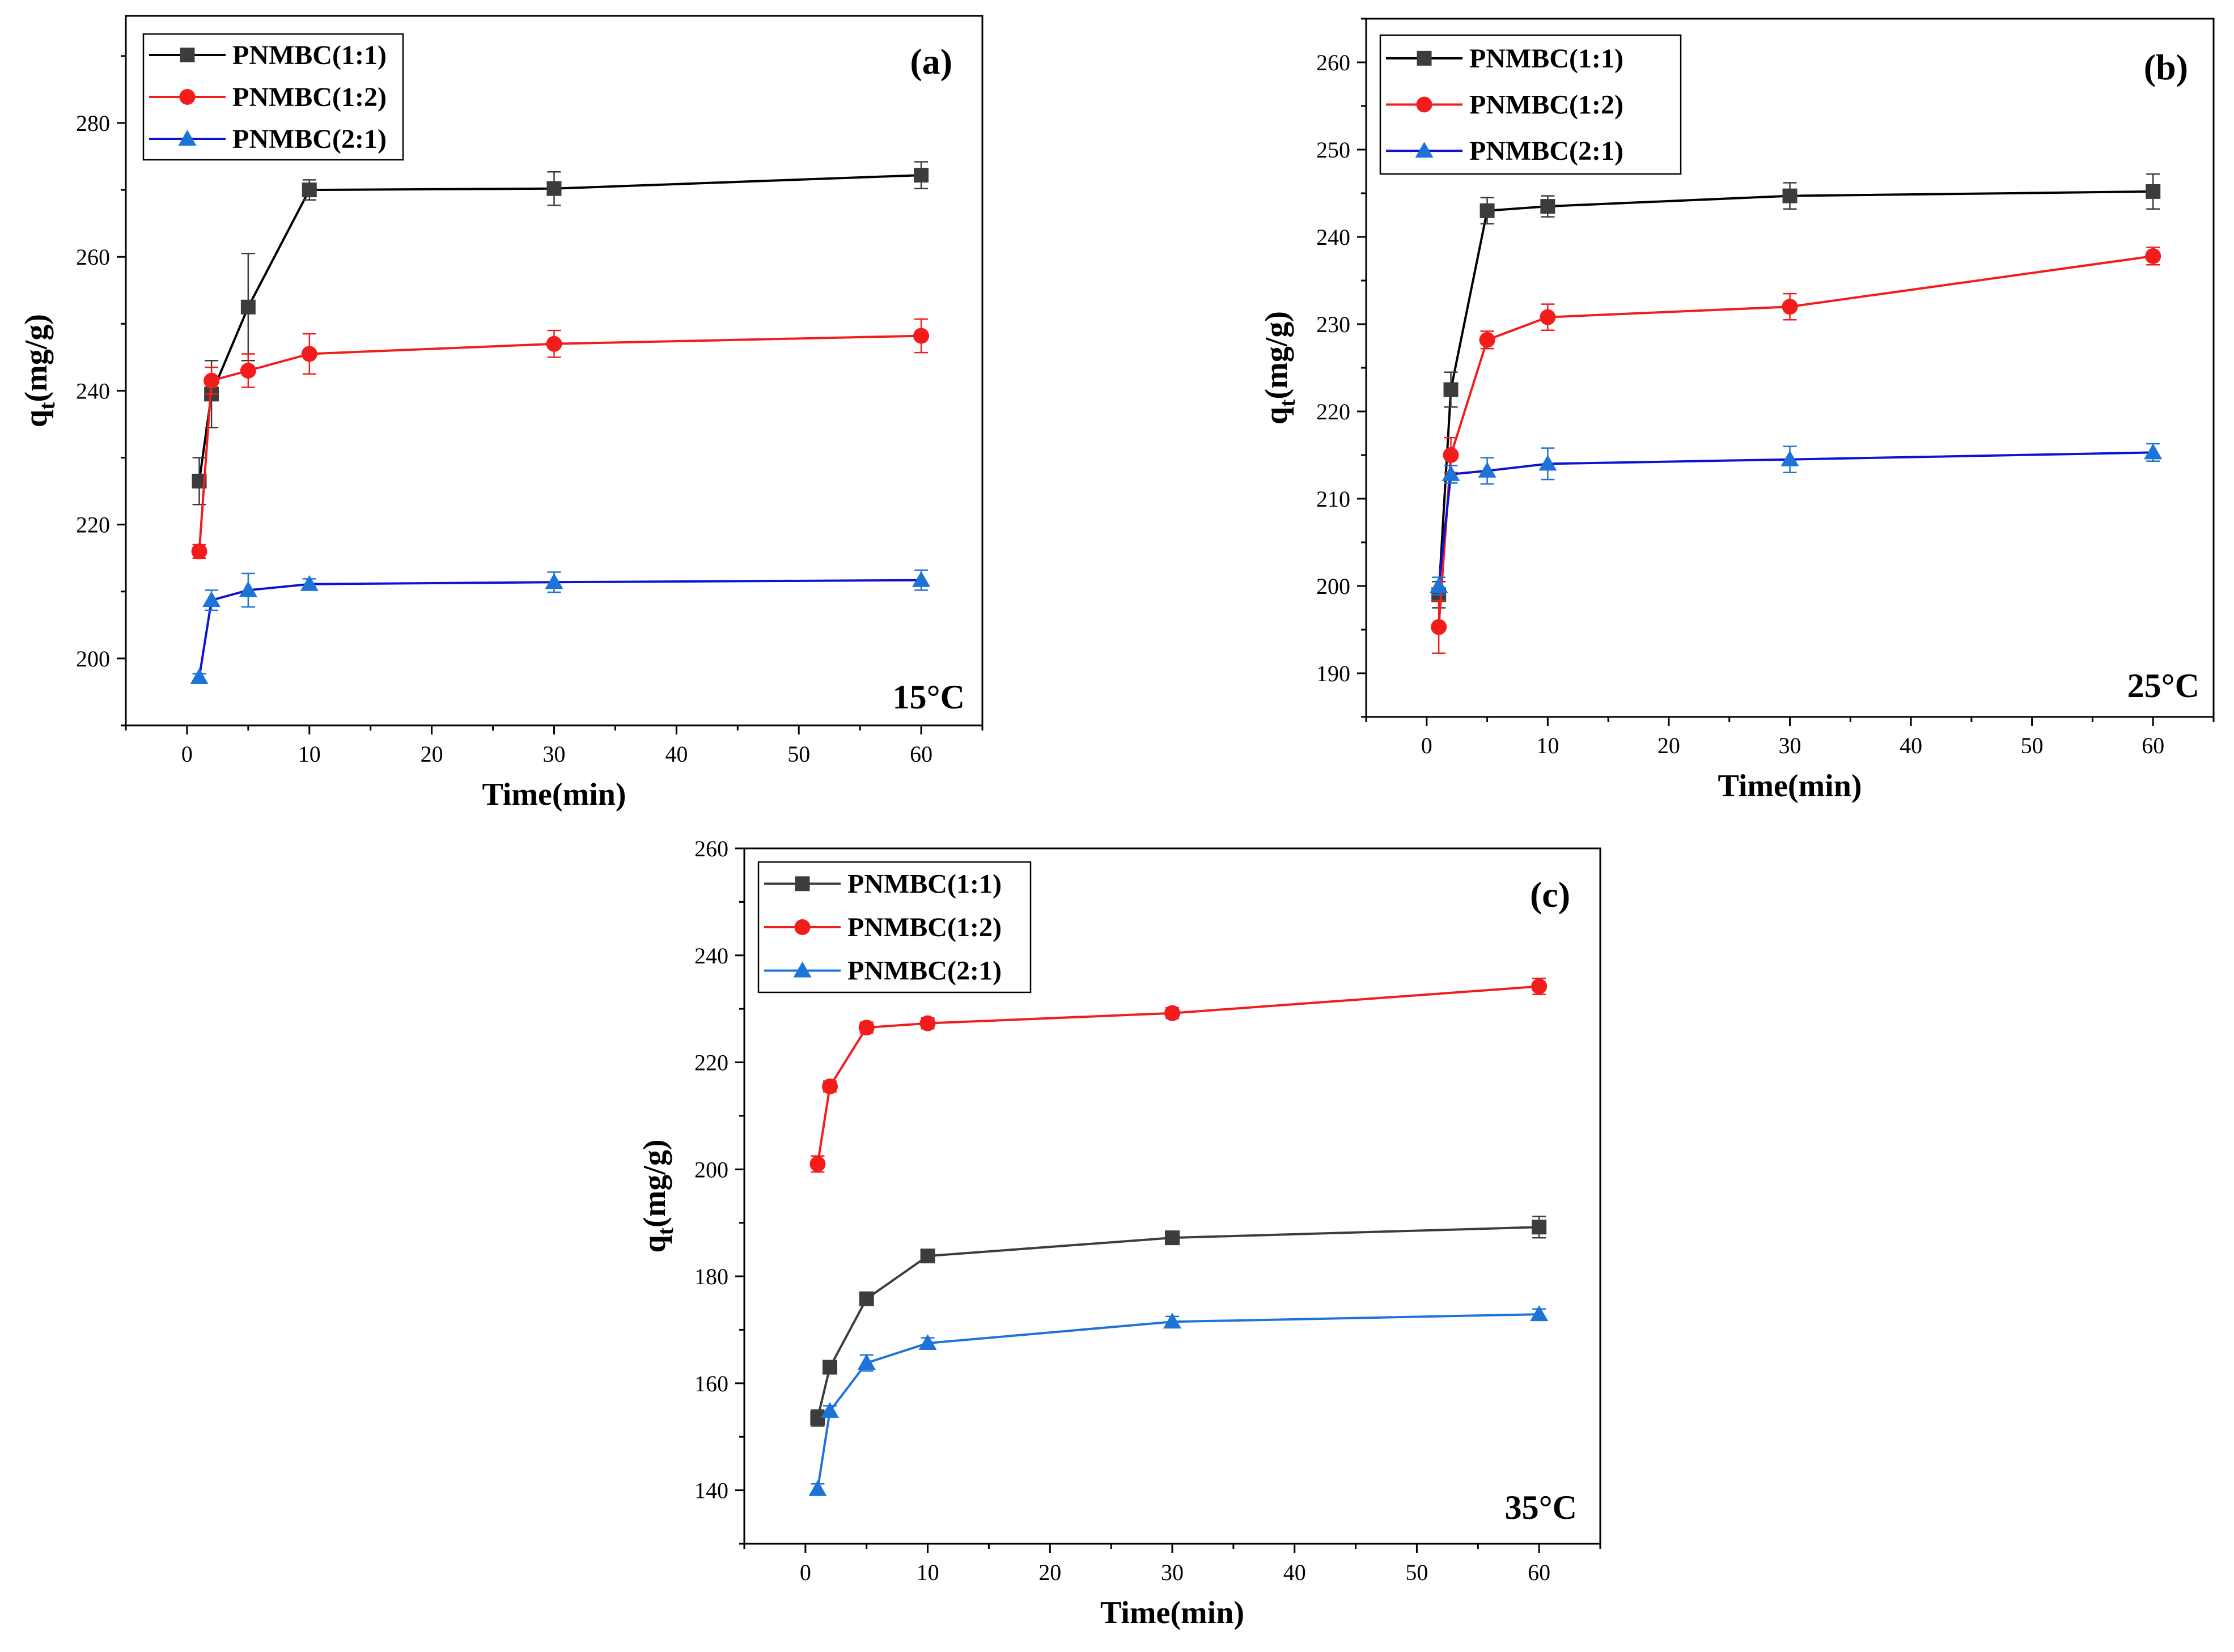 The height and width of the screenshot is (1652, 2234). I want to click on temperature-annotation: 35°C, so click(1541, 1507).